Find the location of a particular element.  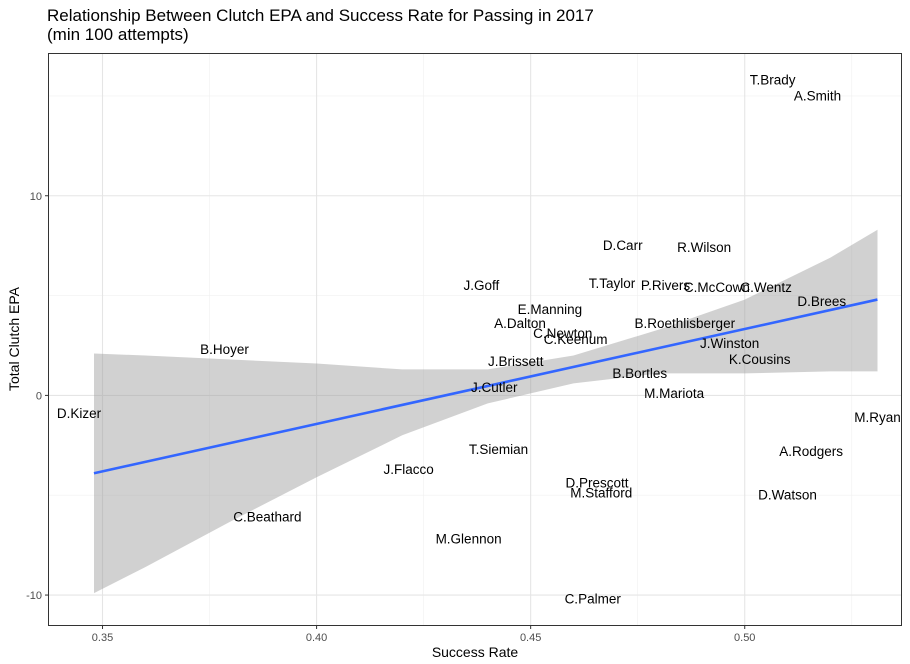

point-label: A.Dalton is located at coordinates (520, 323).